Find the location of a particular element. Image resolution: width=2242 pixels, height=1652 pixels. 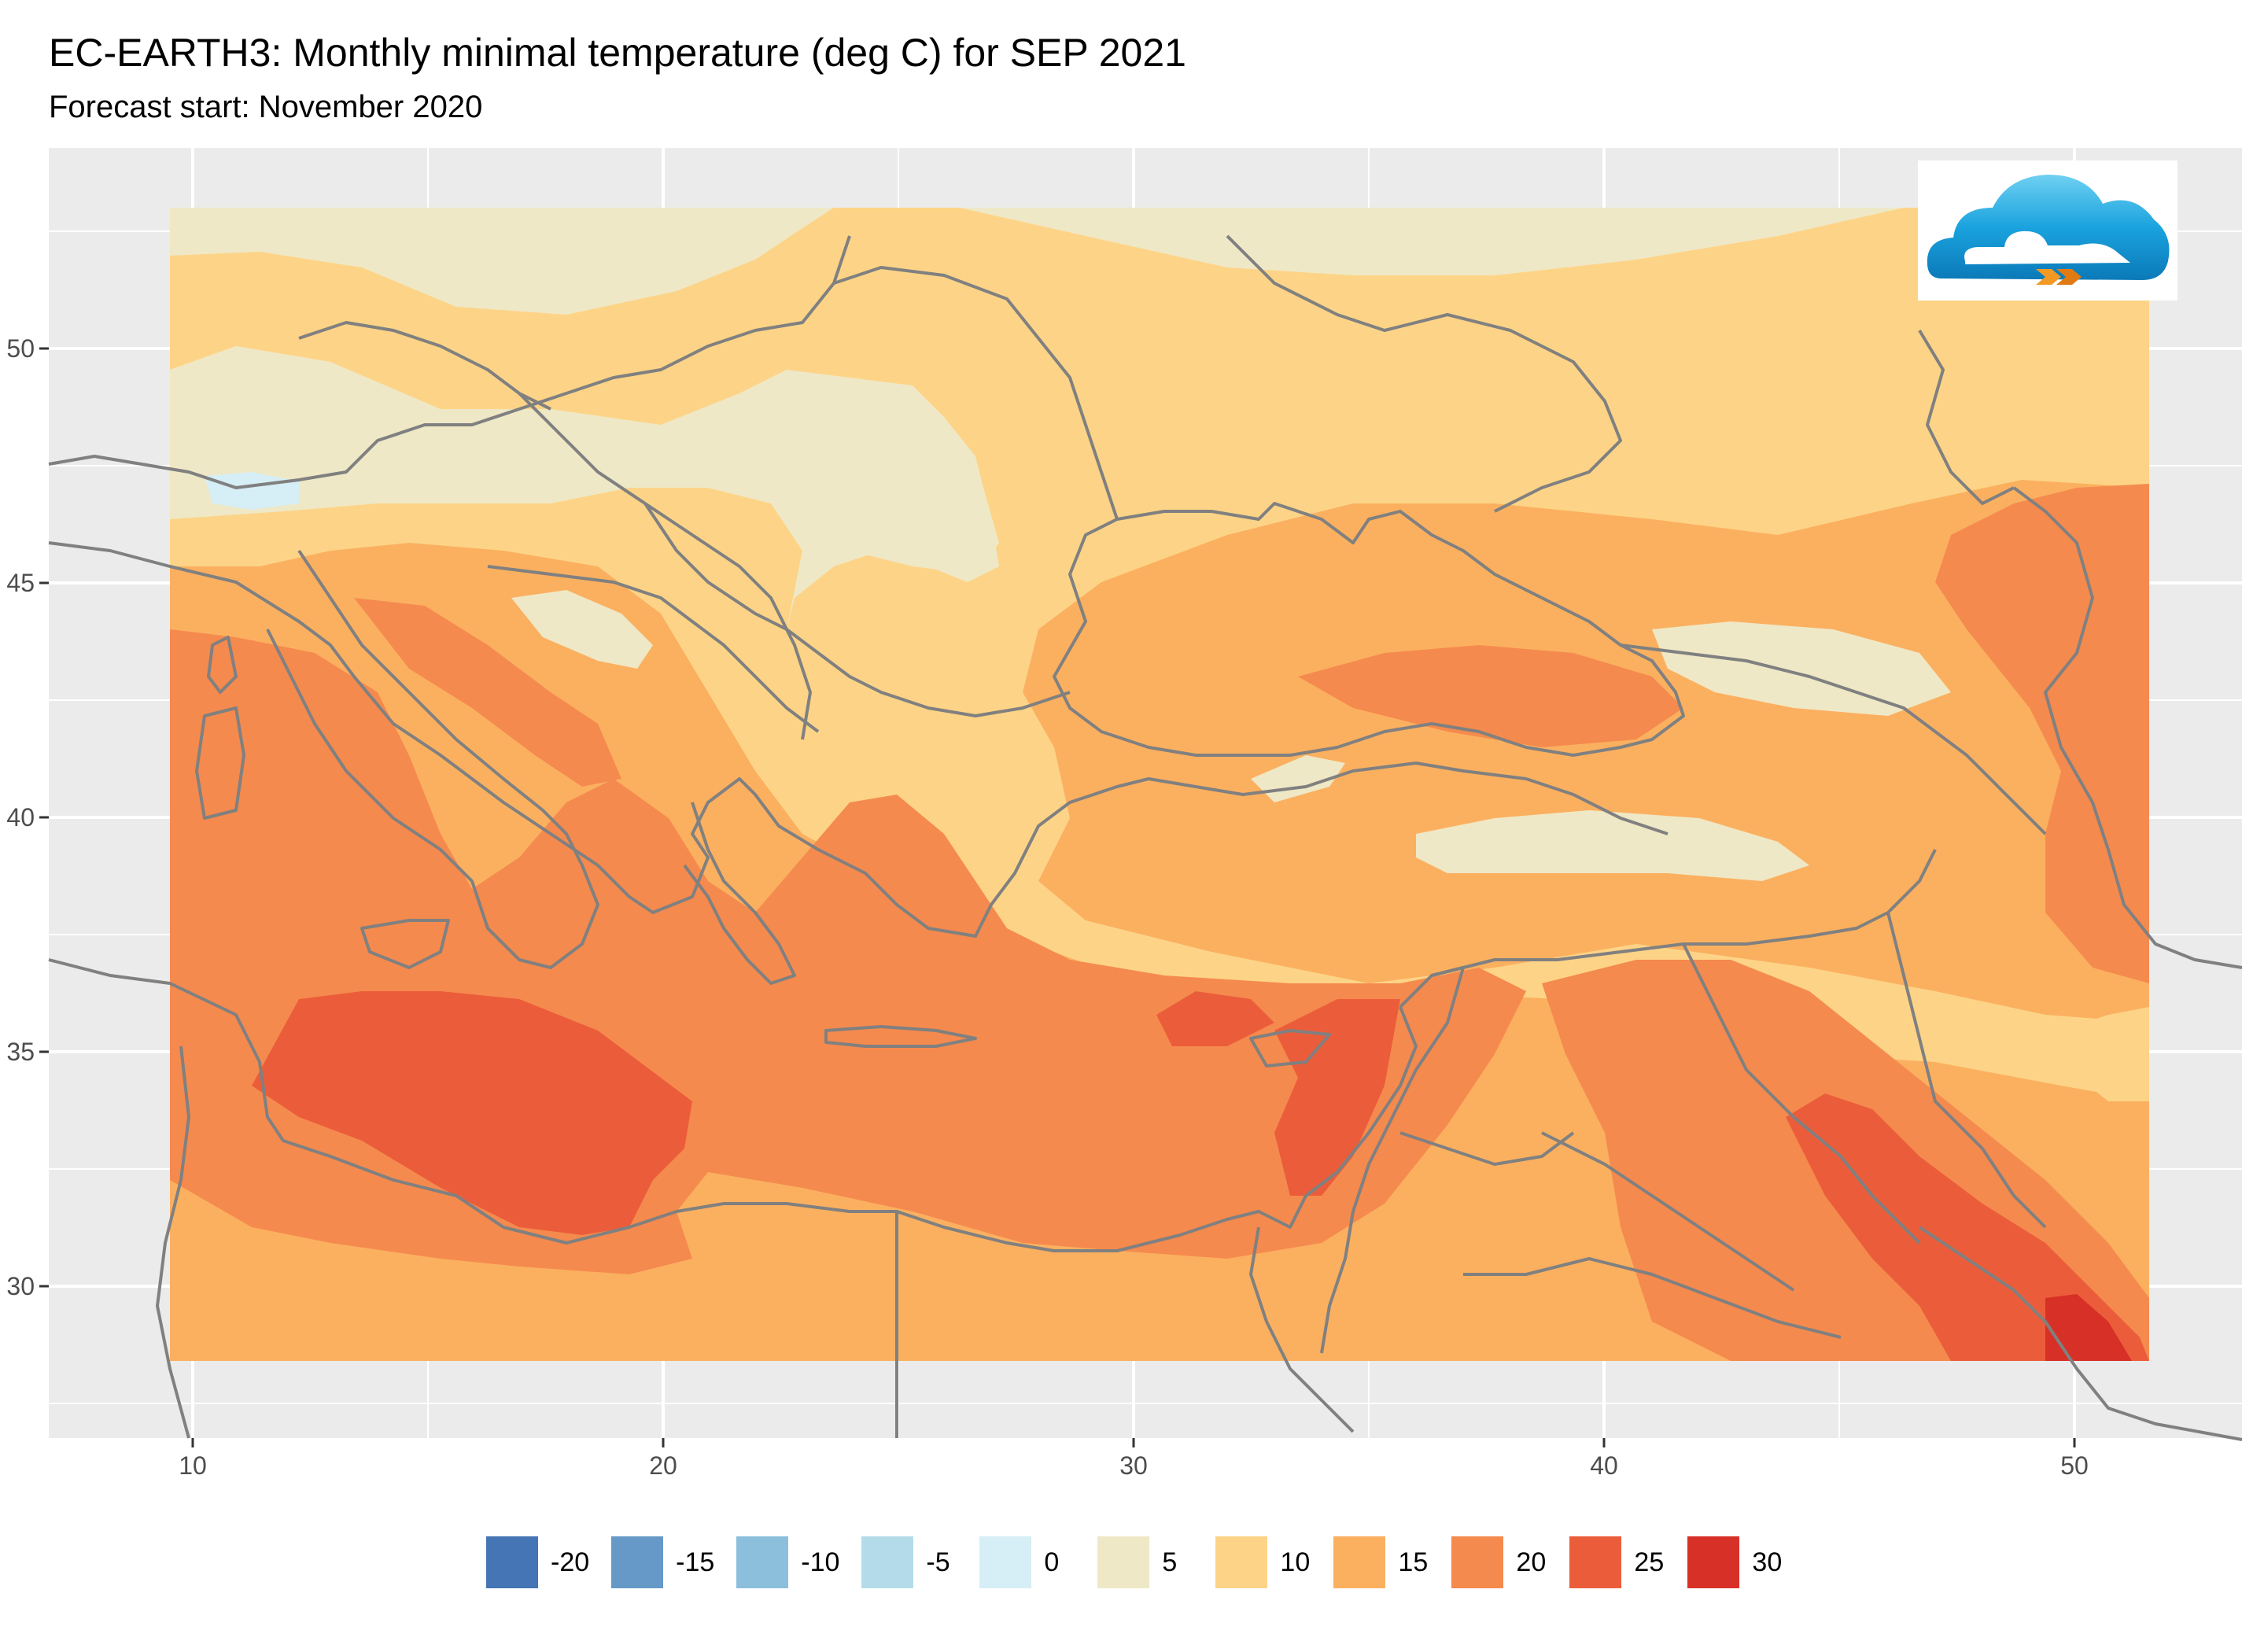

legend-label: 0 is located at coordinates (1052, 1562).